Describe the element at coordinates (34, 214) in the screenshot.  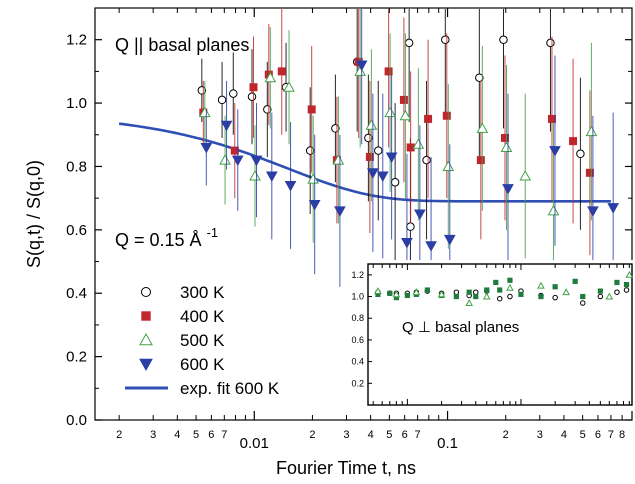
I see `y-axis-title: S(q,t) / S(q,0)` at that location.